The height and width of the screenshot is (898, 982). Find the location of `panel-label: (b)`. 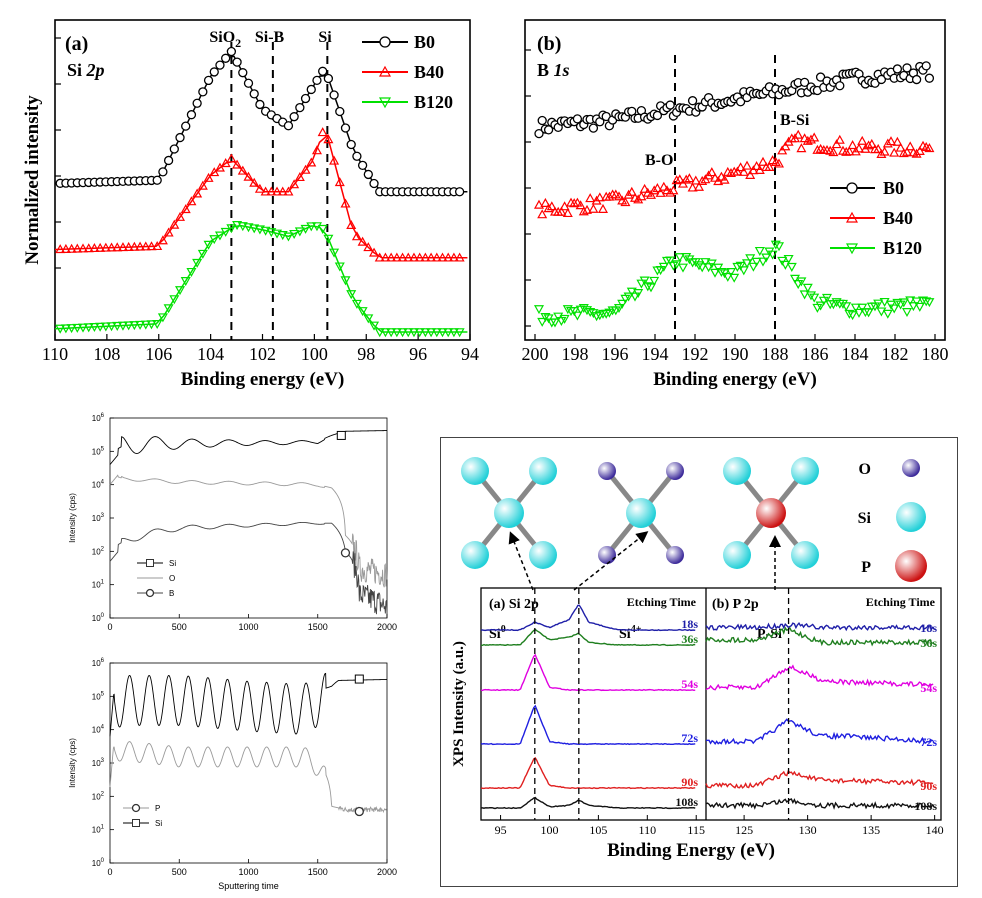

panel-label: (b) is located at coordinates (549, 44).